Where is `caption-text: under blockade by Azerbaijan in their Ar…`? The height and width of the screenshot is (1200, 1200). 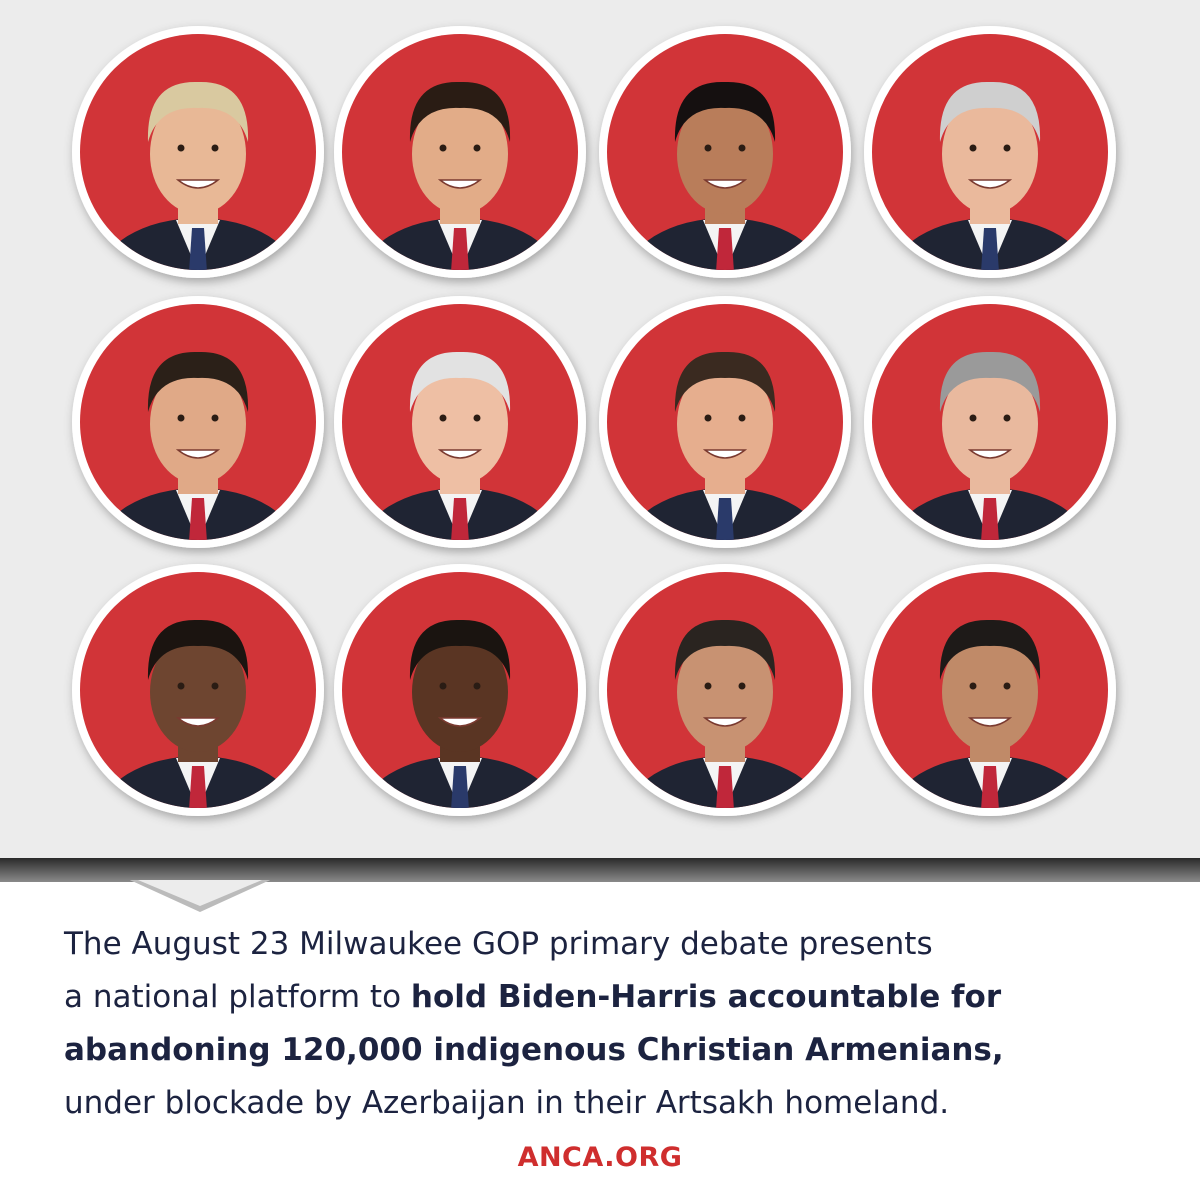 caption-text: under blockade by Azerbaijan in their Ar… is located at coordinates (507, 1103).